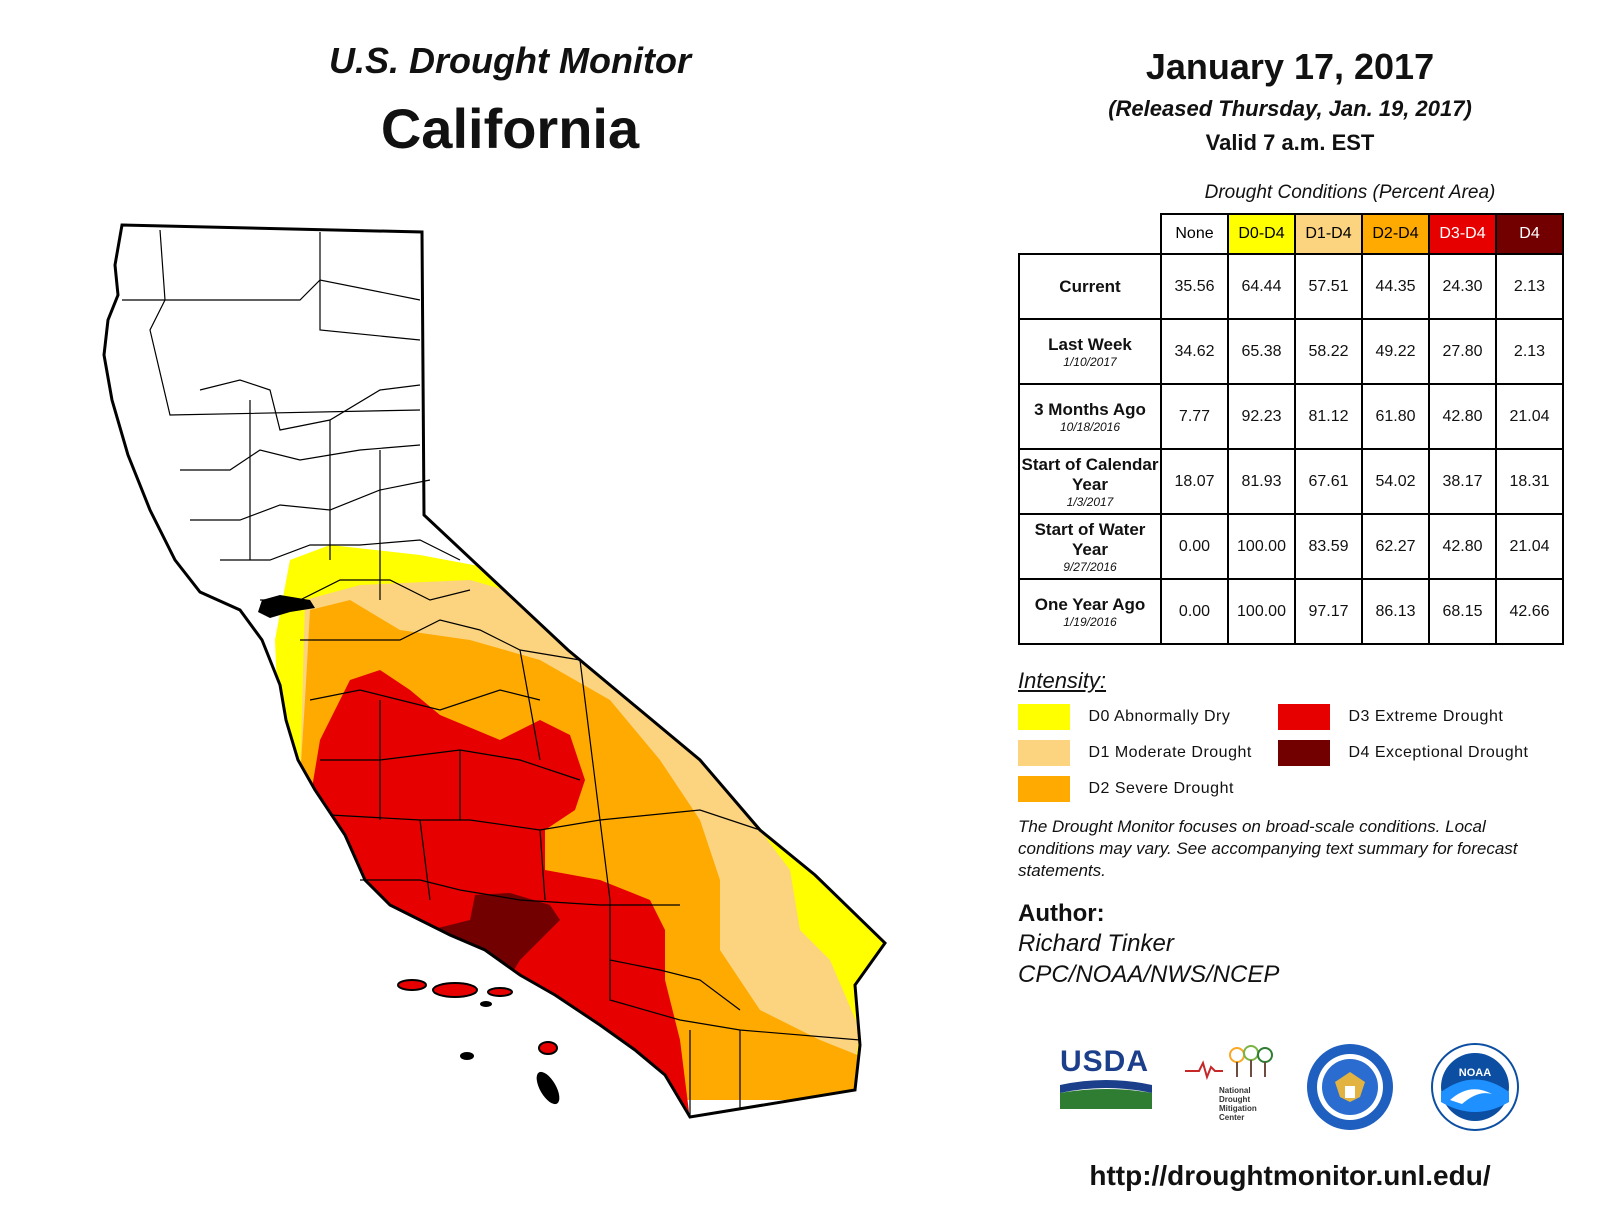 This screenshot has width=1600, height=1216. Describe the element at coordinates (1090, 539) in the screenshot. I see `row-label: Start of Water Year` at that location.